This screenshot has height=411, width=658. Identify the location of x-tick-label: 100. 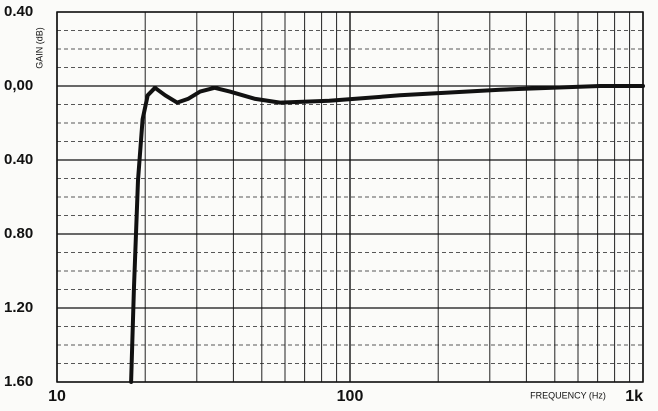
(350, 396).